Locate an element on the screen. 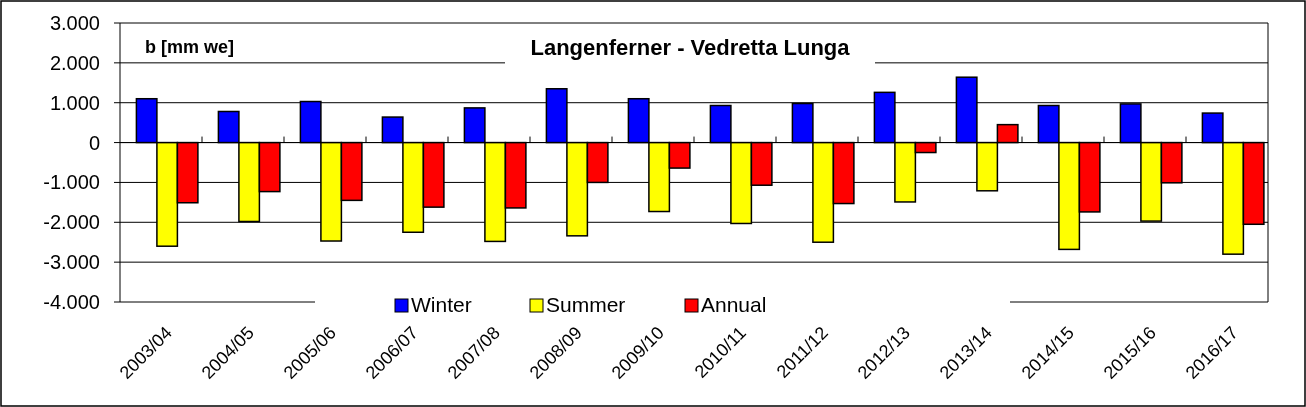 The width and height of the screenshot is (1306, 407). y-tick-label: -4.000 is located at coordinates (71, 302).